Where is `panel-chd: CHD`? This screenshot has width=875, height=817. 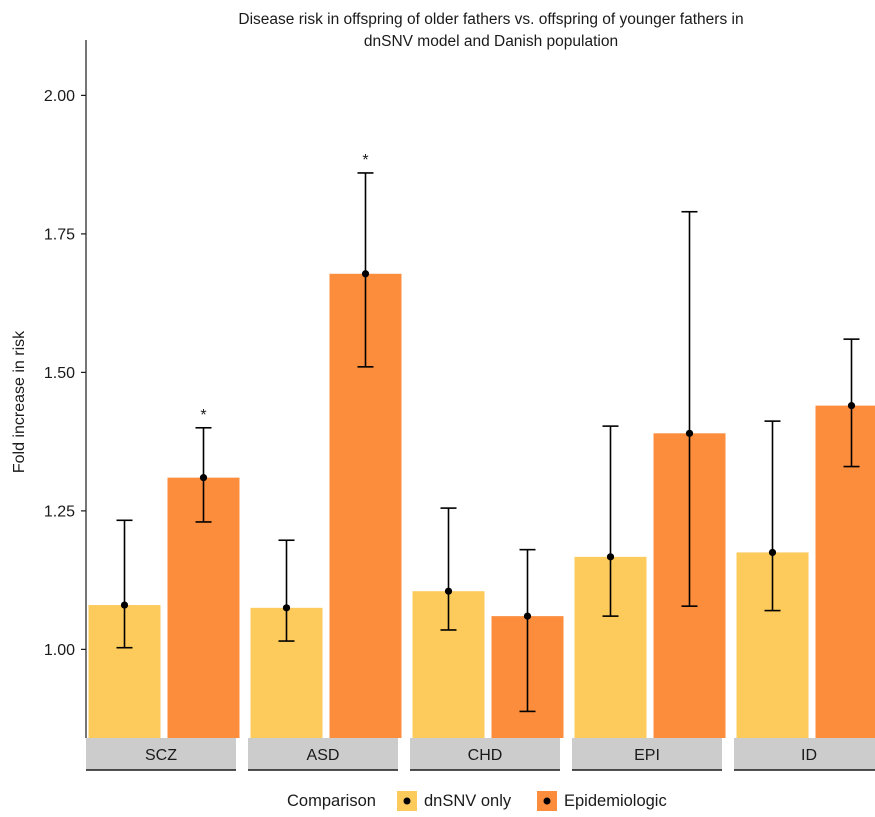 panel-chd: CHD is located at coordinates (487, 639).